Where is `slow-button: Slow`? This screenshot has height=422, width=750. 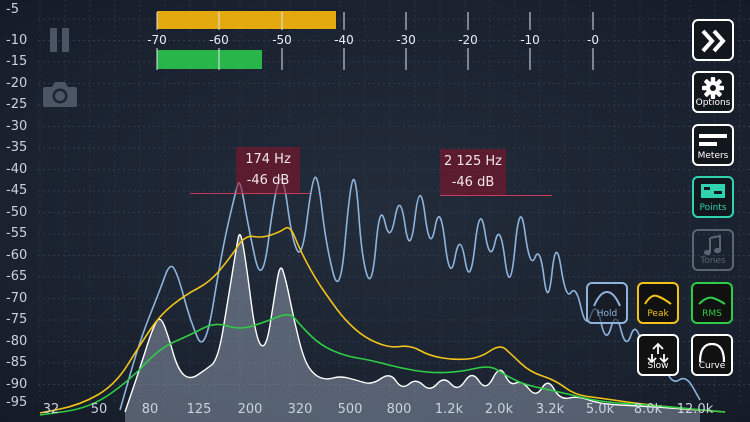
slow-button: Slow is located at coordinates (658, 355).